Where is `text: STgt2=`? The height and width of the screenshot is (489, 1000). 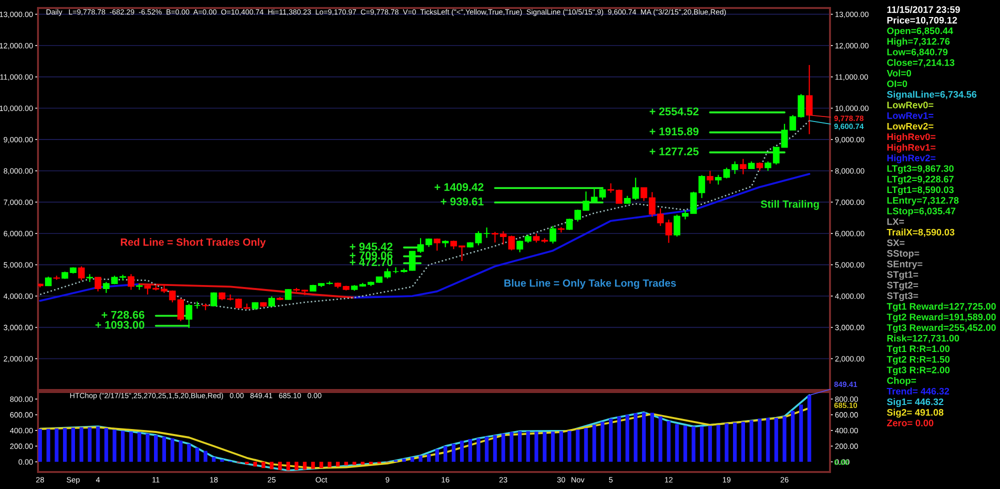 text: STgt2= is located at coordinates (902, 286).